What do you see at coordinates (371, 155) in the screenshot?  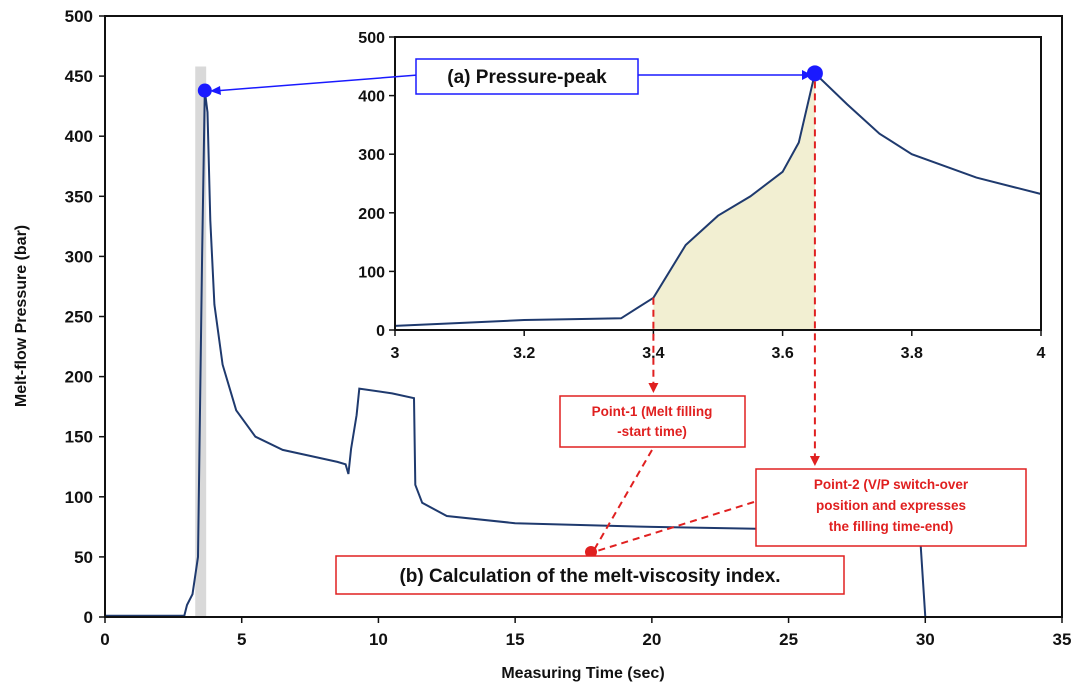 I see `inset-y-tick-label: 300` at bounding box center [371, 155].